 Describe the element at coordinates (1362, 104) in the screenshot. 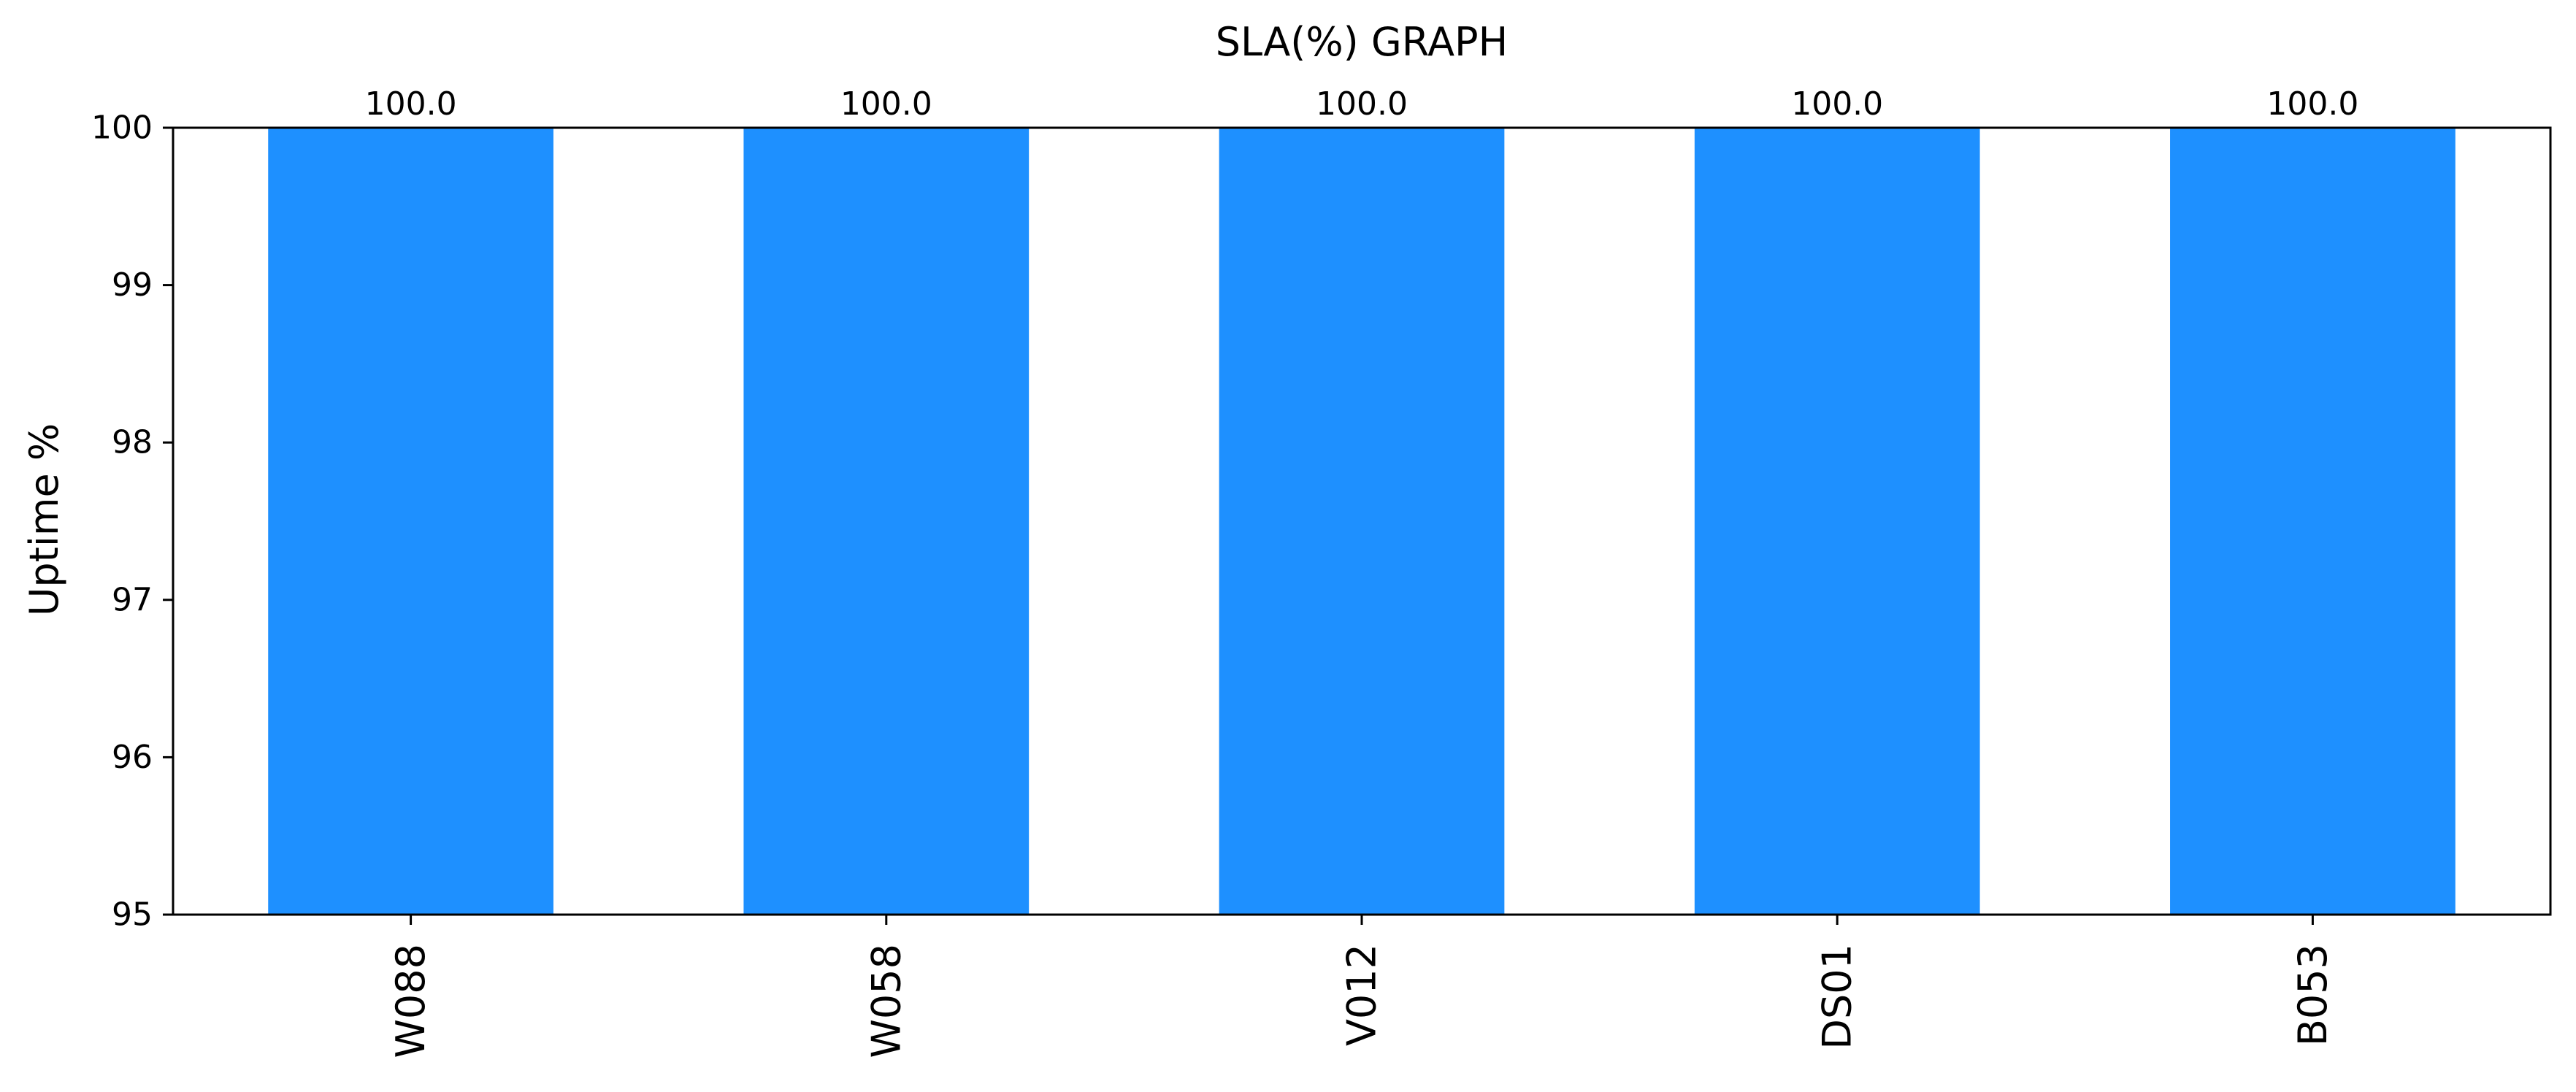

I see `data-label-v012: 100.0` at that location.